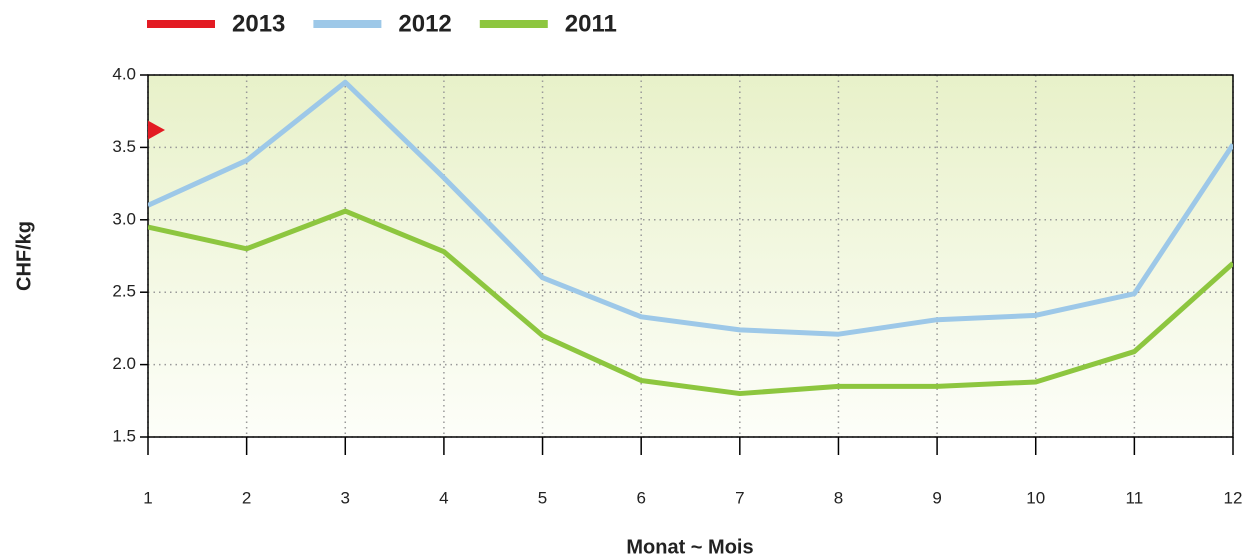  I want to click on legend-label: 2012, so click(424, 23).